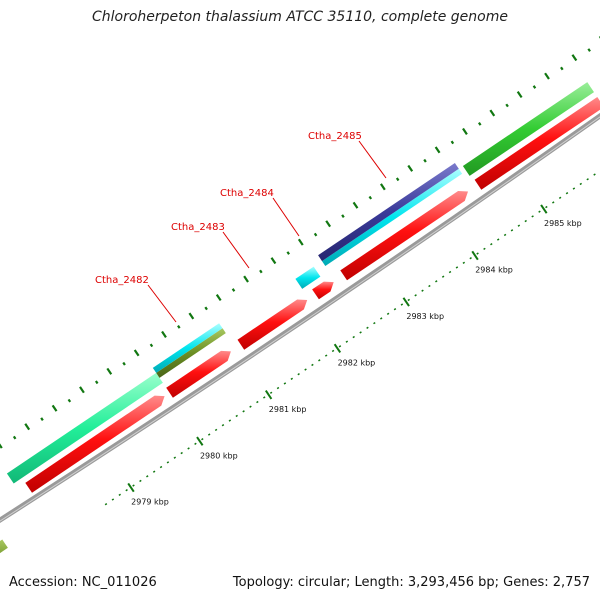 The height and width of the screenshot is (600, 600). What do you see at coordinates (335, 136) in the screenshot?
I see `gene-label: Ctha_2485` at bounding box center [335, 136].